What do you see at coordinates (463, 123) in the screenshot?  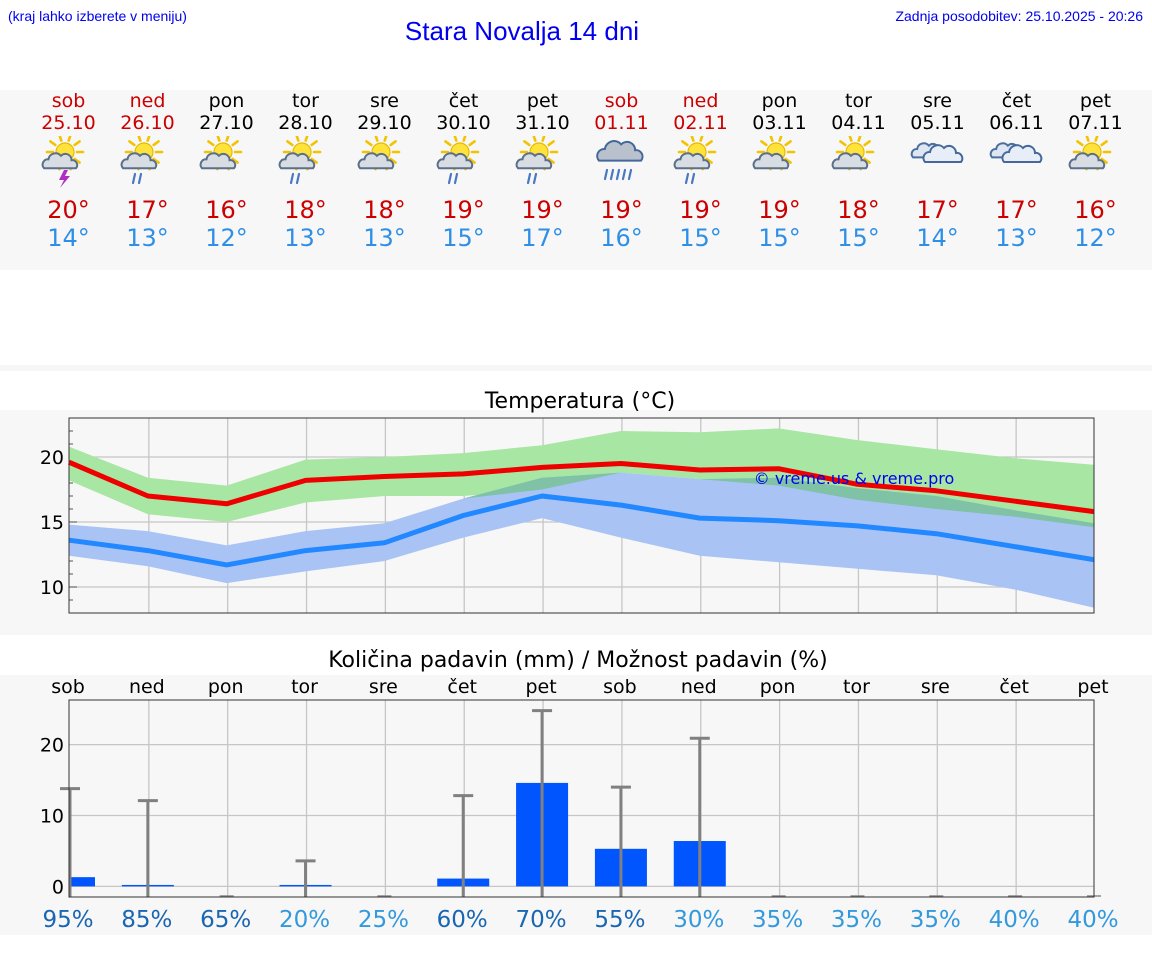 I see `day-date: 30.10` at bounding box center [463, 123].